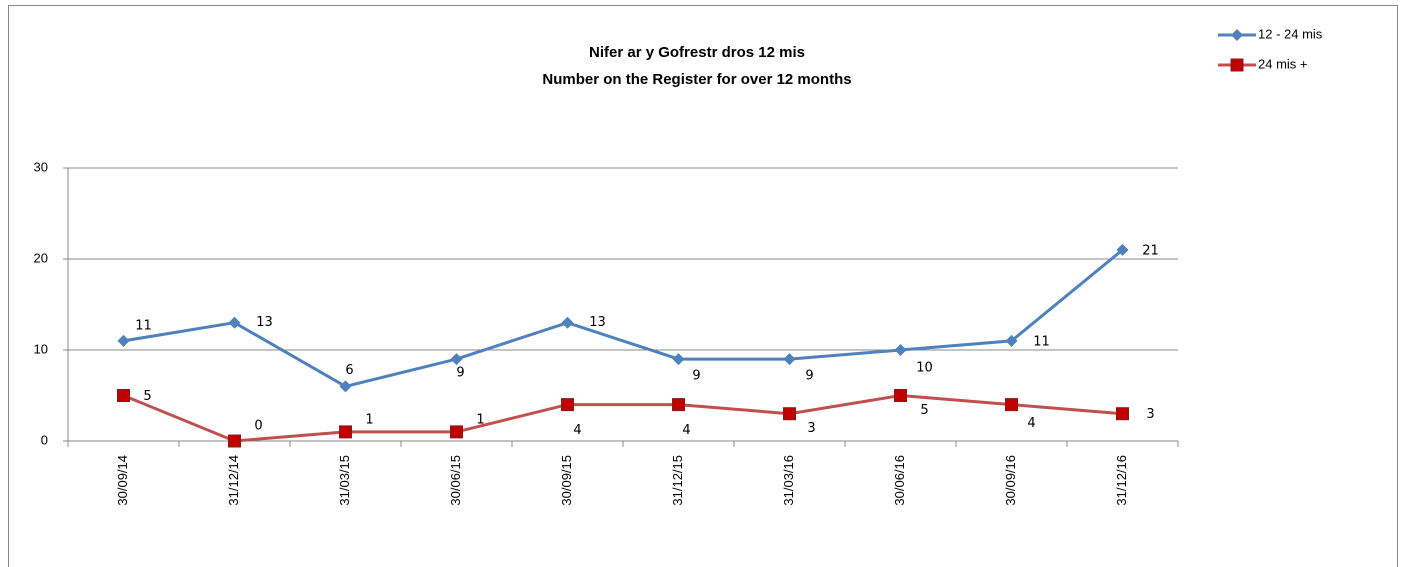  I want to click on x-tick-label: 31/12/16, so click(1121, 480).